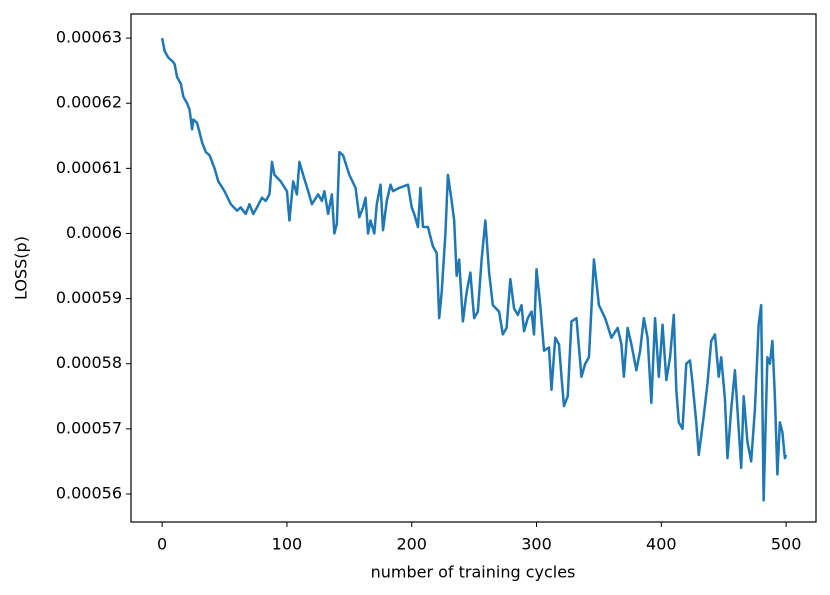 This screenshot has height=595, width=830. Describe the element at coordinates (89, 362) in the screenshot. I see `y-tick-label: 0.00058` at that location.